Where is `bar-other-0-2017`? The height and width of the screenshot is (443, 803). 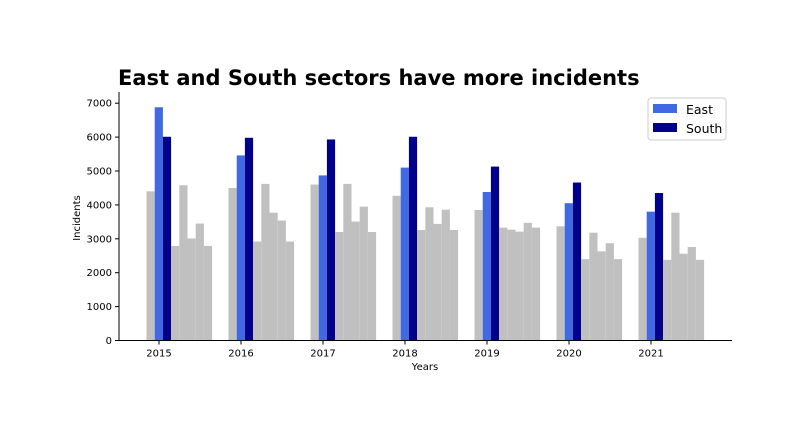 bar-other-0-2017 is located at coordinates (314, 262).